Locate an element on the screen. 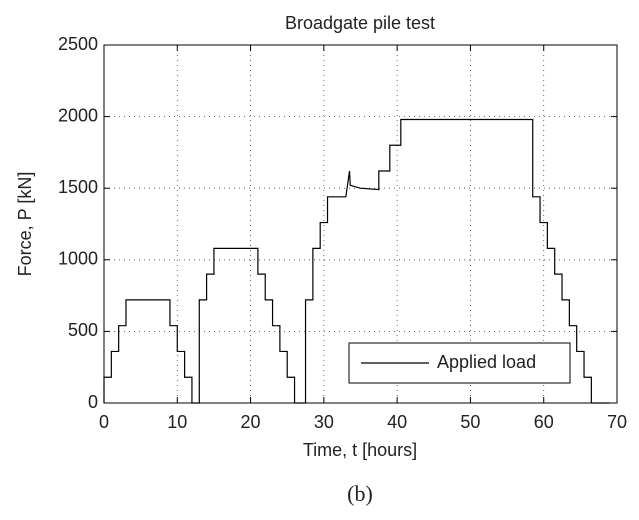  x-tick-label: 30 is located at coordinates (324, 422).